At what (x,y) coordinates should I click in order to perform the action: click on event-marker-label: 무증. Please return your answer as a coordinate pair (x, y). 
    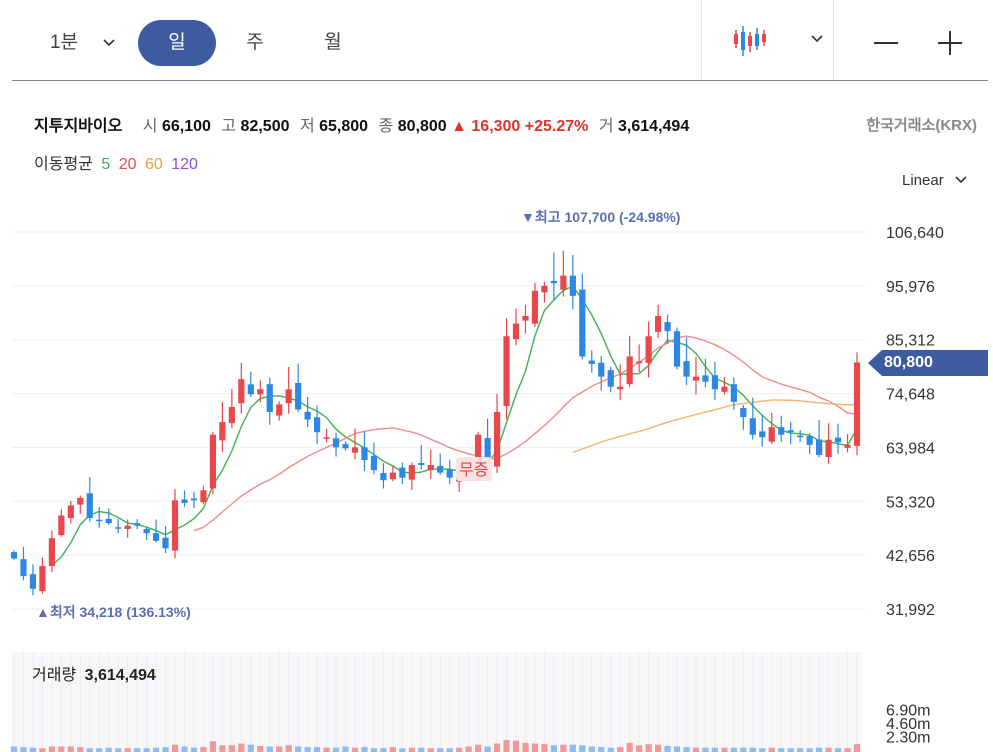
    Looking at the image, I should click on (473, 470).